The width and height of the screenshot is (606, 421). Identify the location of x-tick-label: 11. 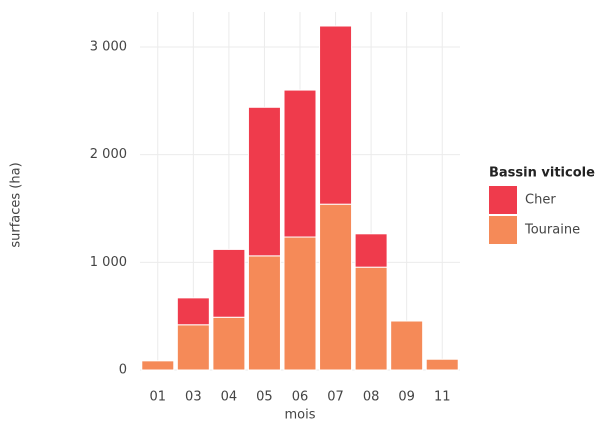
(442, 397).